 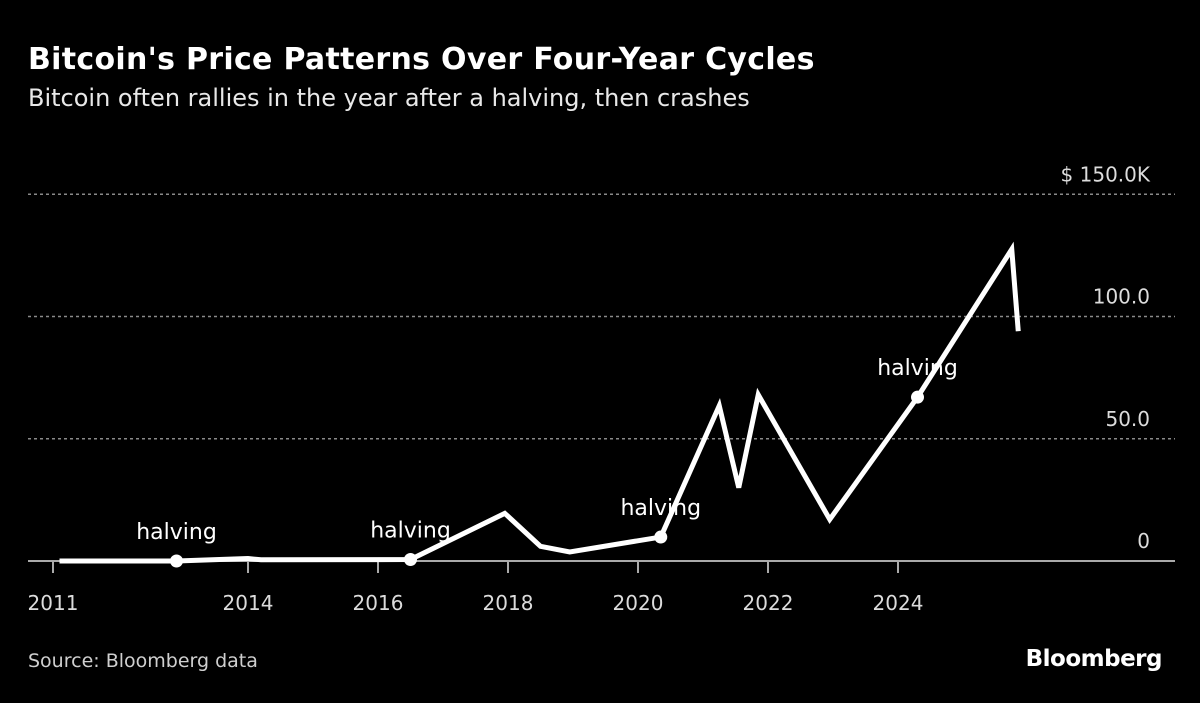 I want to click on x-tick-label: 2011, so click(x=53, y=603).